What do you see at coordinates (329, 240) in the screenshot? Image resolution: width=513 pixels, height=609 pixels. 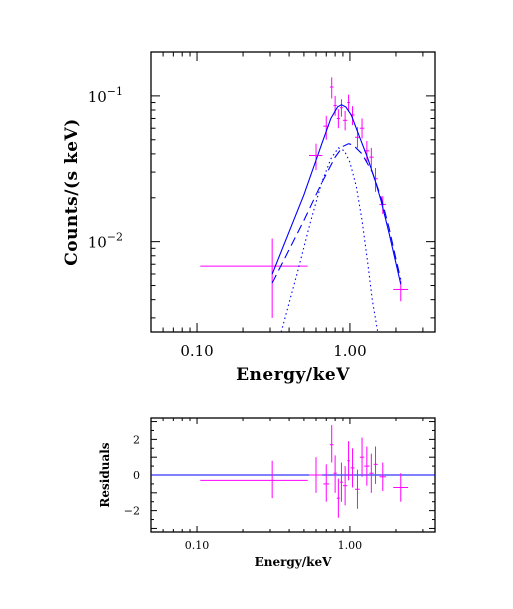 I see `model-component-dotted` at bounding box center [329, 240].